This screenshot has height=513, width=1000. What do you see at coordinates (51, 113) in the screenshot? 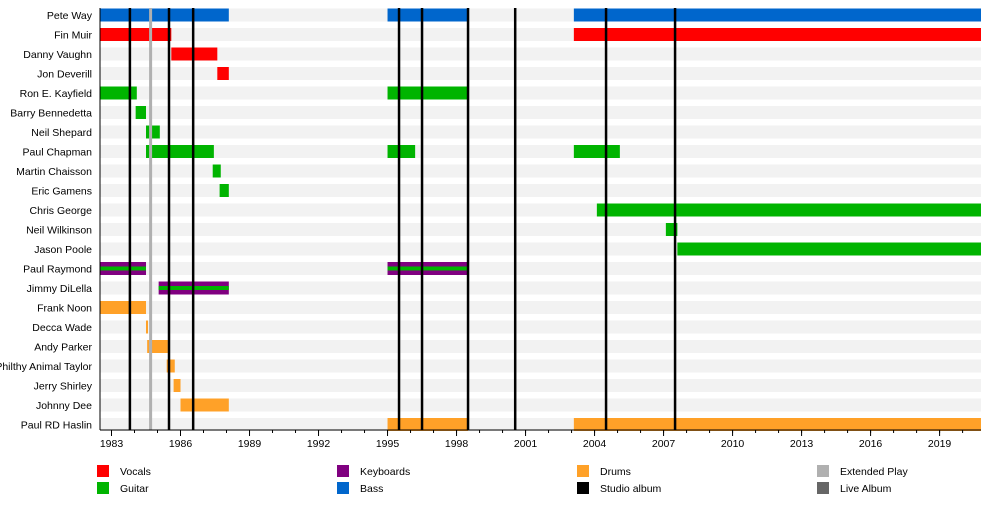
I see `member-label: Barry Bennedetta` at bounding box center [51, 113].